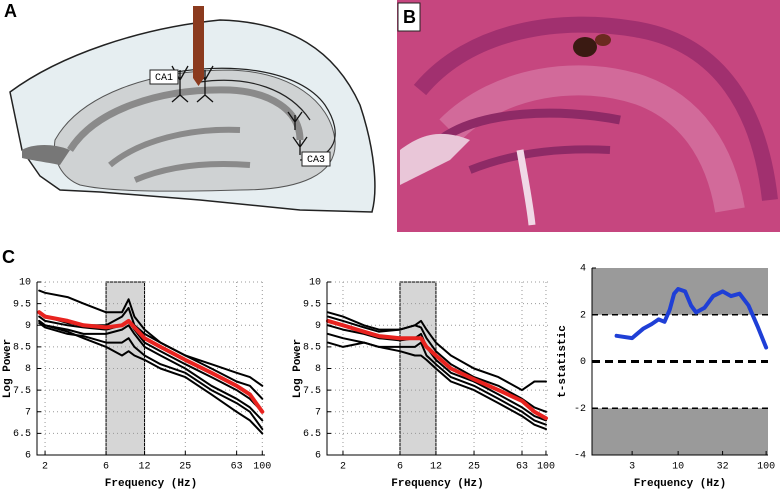  What do you see at coordinates (164, 78) in the screenshot?
I see `region-label: CA1` at bounding box center [164, 78].